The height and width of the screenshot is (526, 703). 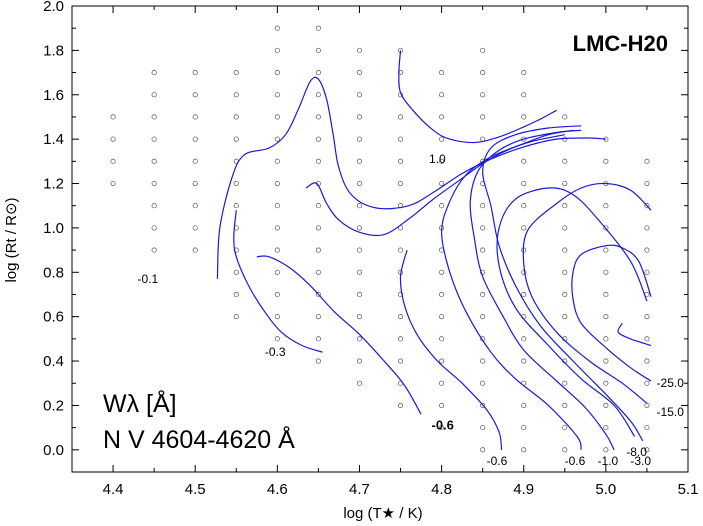 What do you see at coordinates (53, 361) in the screenshot?
I see `y-tick-label: 0.4` at bounding box center [53, 361].